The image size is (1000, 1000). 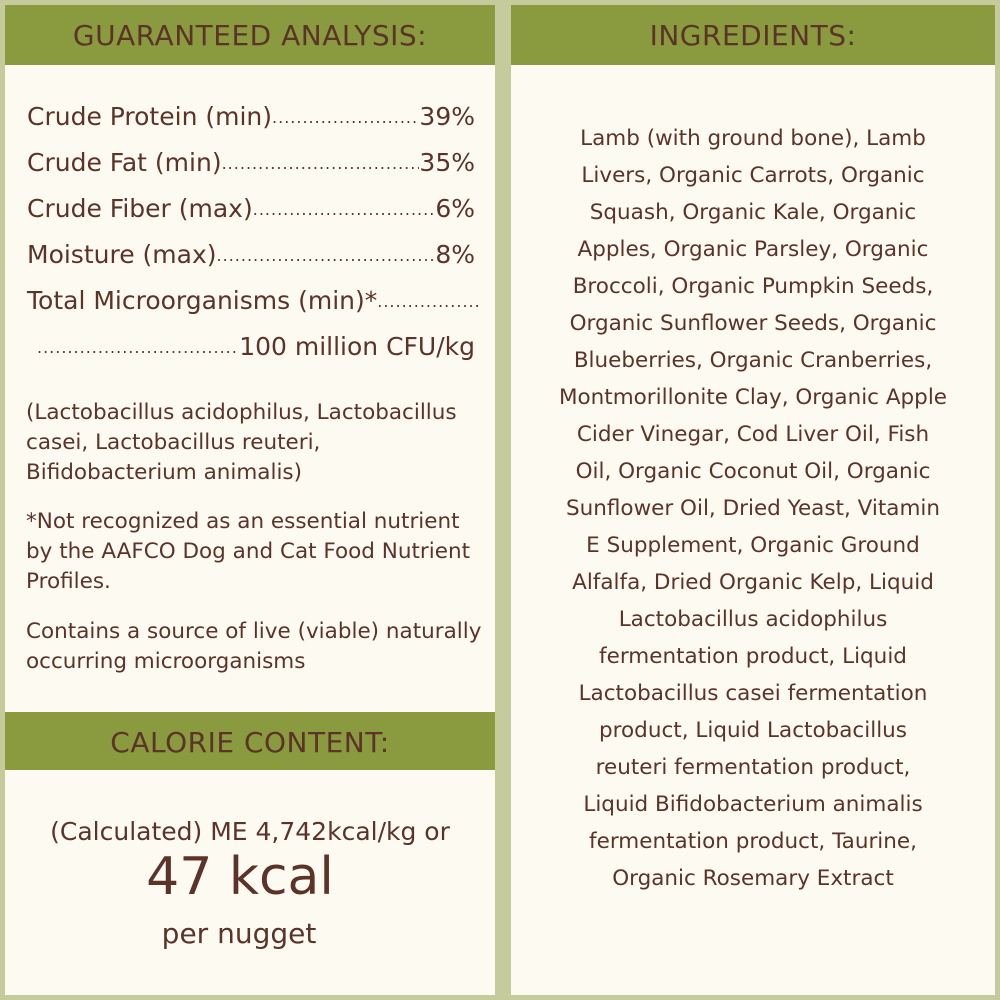 What do you see at coordinates (239, 933) in the screenshot?
I see `per-nugget-label: per nugget` at bounding box center [239, 933].